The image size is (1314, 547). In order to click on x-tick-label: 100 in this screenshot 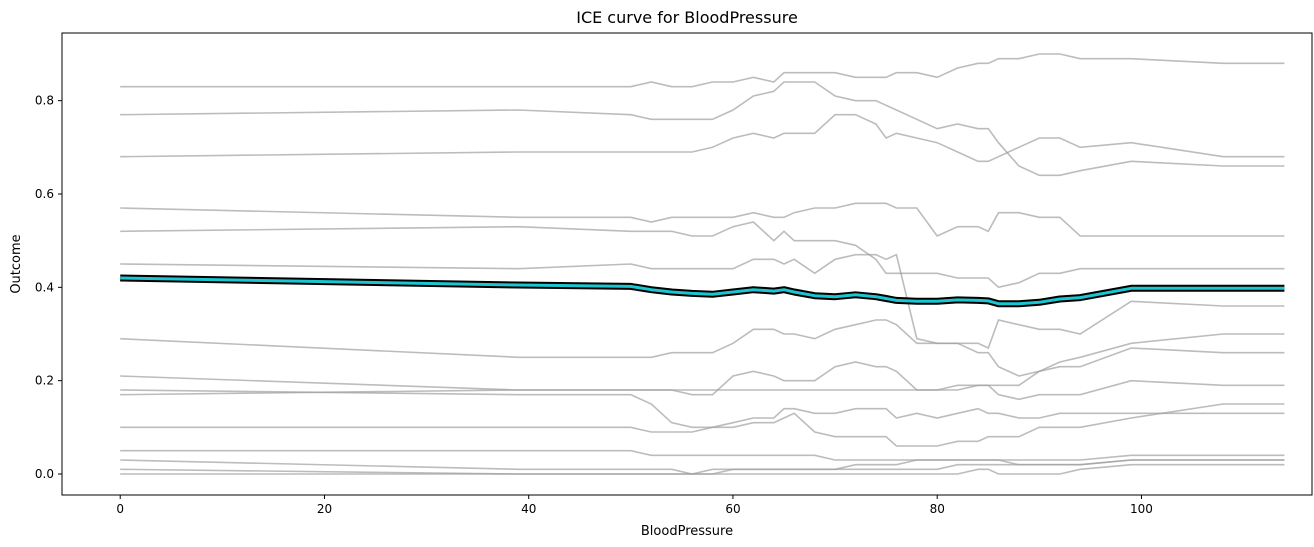, I will do `click(1141, 509)`.